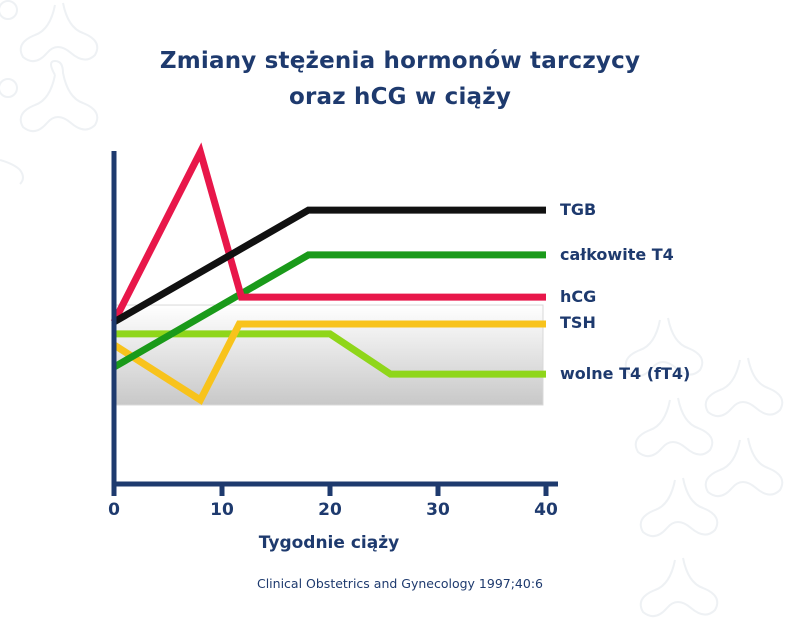  Describe the element at coordinates (329, 266) in the screenshot. I see `series-line-tgb` at that location.